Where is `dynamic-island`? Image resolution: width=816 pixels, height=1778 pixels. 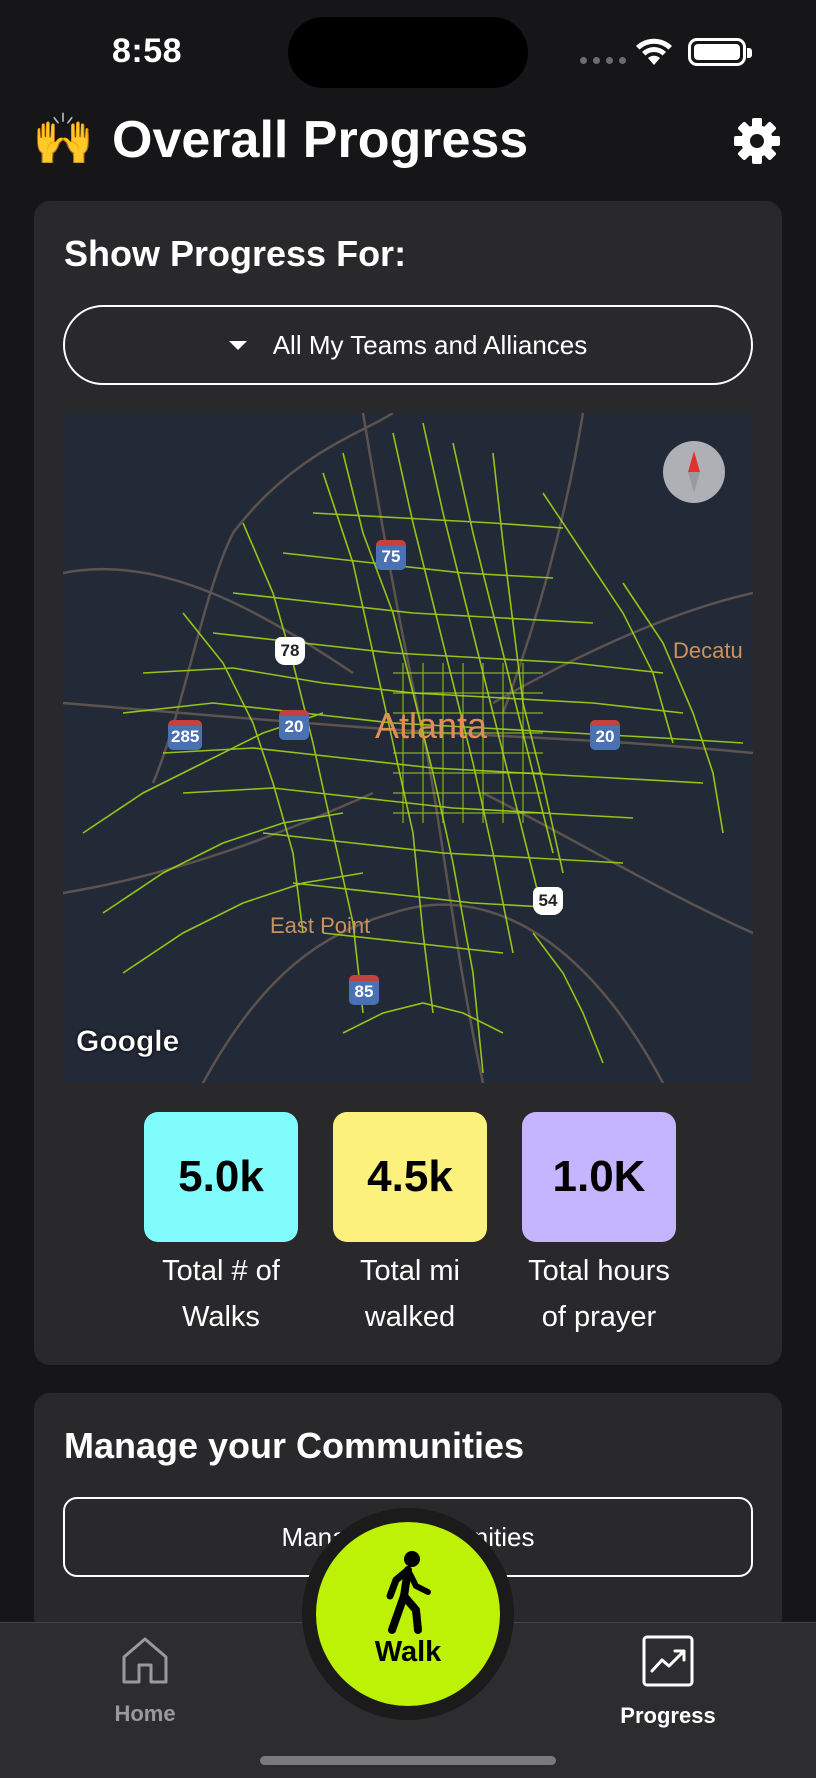
dynamic-island is located at coordinates (408, 52).